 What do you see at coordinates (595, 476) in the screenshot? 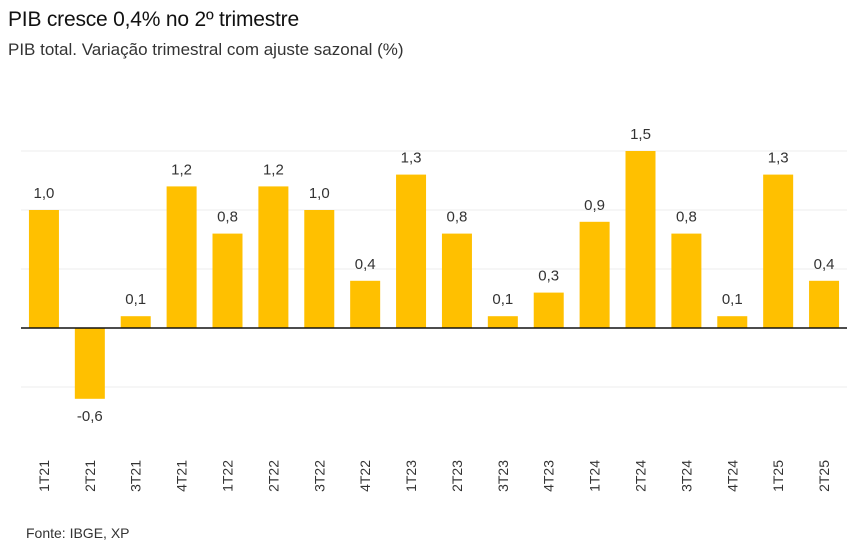
I see `x-tick-label: 1T24` at bounding box center [595, 476].